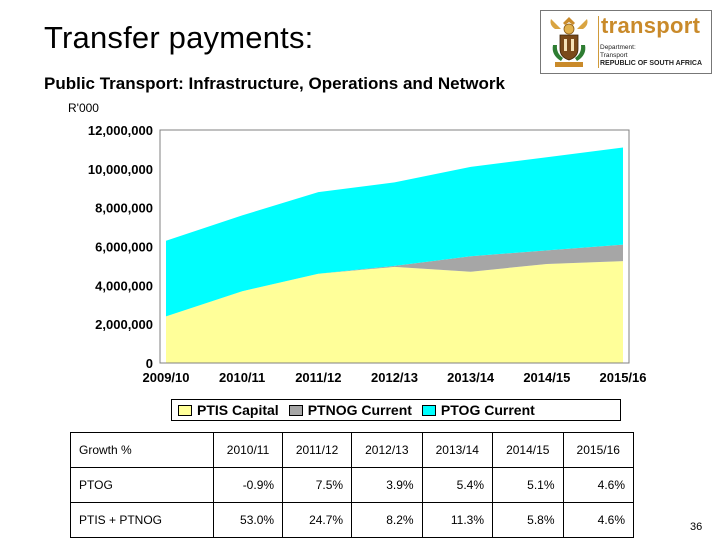 The width and height of the screenshot is (720, 540). I want to click on y-tick-label: 10,000,000, so click(120, 169).